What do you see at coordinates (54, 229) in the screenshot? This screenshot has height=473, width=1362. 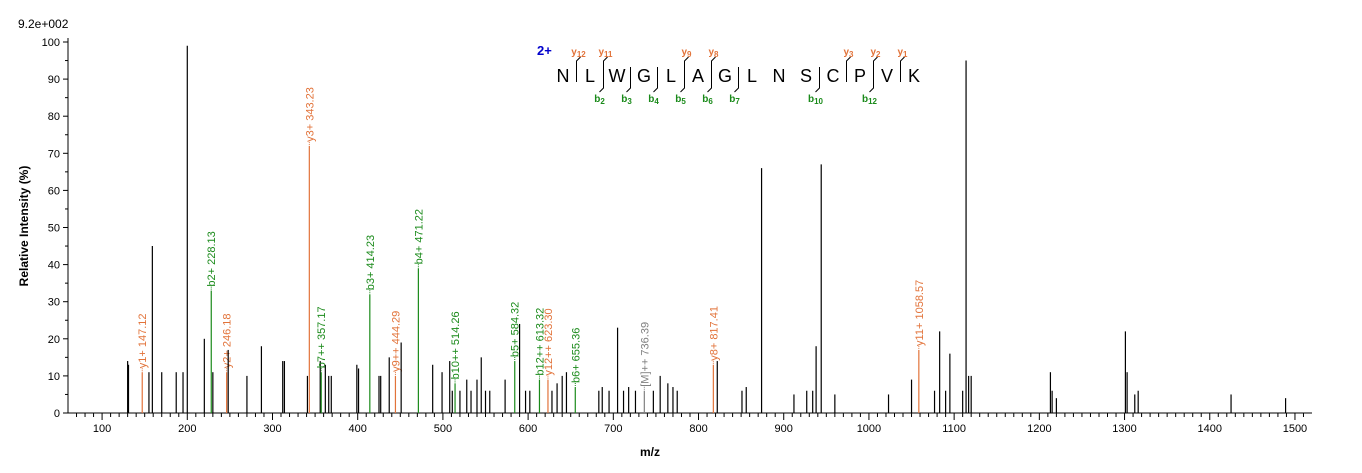 I see `y-tick-label: 50` at bounding box center [54, 229].